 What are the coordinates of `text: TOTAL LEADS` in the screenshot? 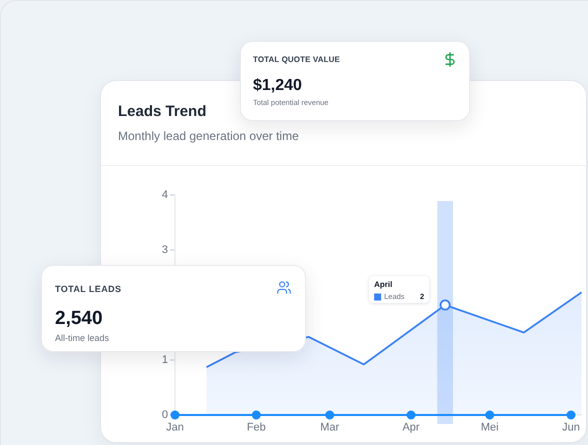 It's located at (88, 289).